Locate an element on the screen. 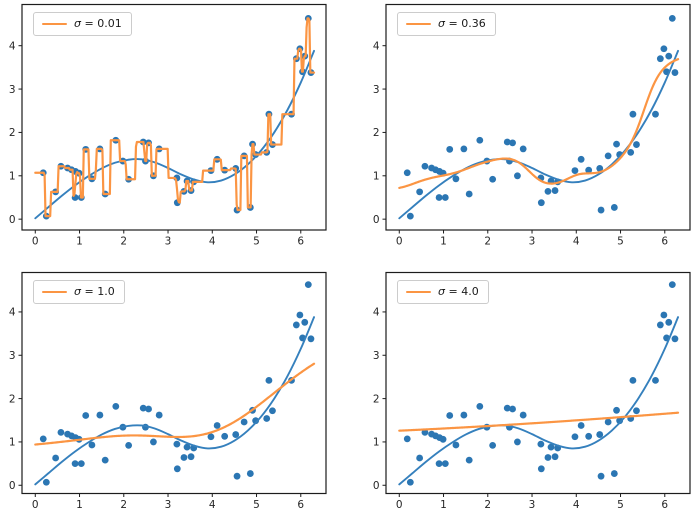  legend-sigma-0-36: σ = 0.36 is located at coordinates (446, 24).